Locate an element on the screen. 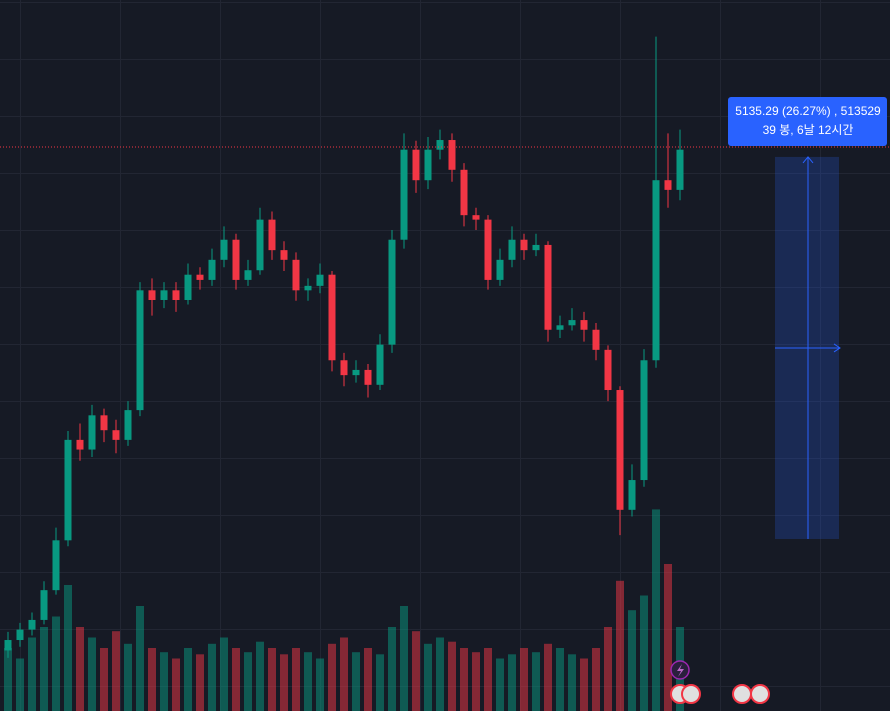  event-icons is located at coordinates (720, 682).